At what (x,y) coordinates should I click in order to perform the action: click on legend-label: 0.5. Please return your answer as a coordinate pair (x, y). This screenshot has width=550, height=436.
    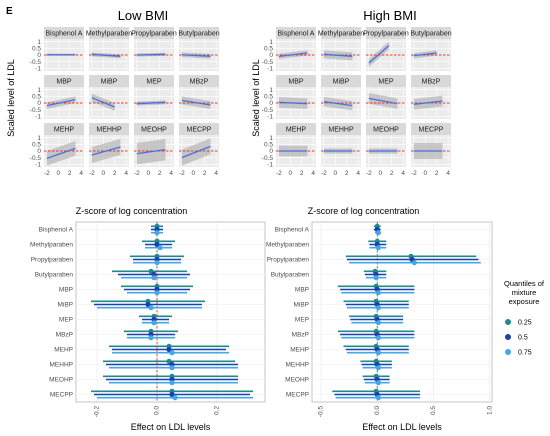
    Looking at the image, I should click on (523, 338).